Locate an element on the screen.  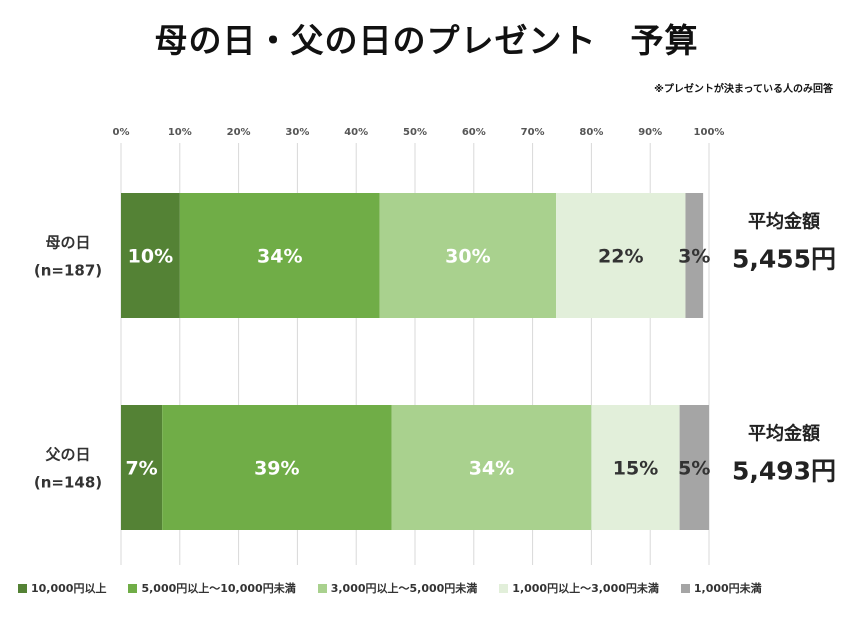
data-label: 10% is located at coordinates (150, 257).